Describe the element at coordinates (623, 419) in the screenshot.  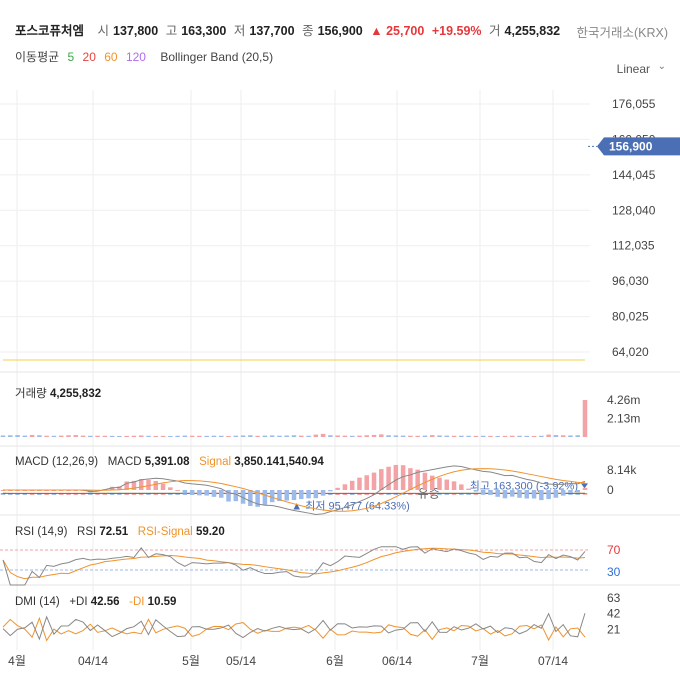
I see `volume-tick-label: 2.13m` at that location.